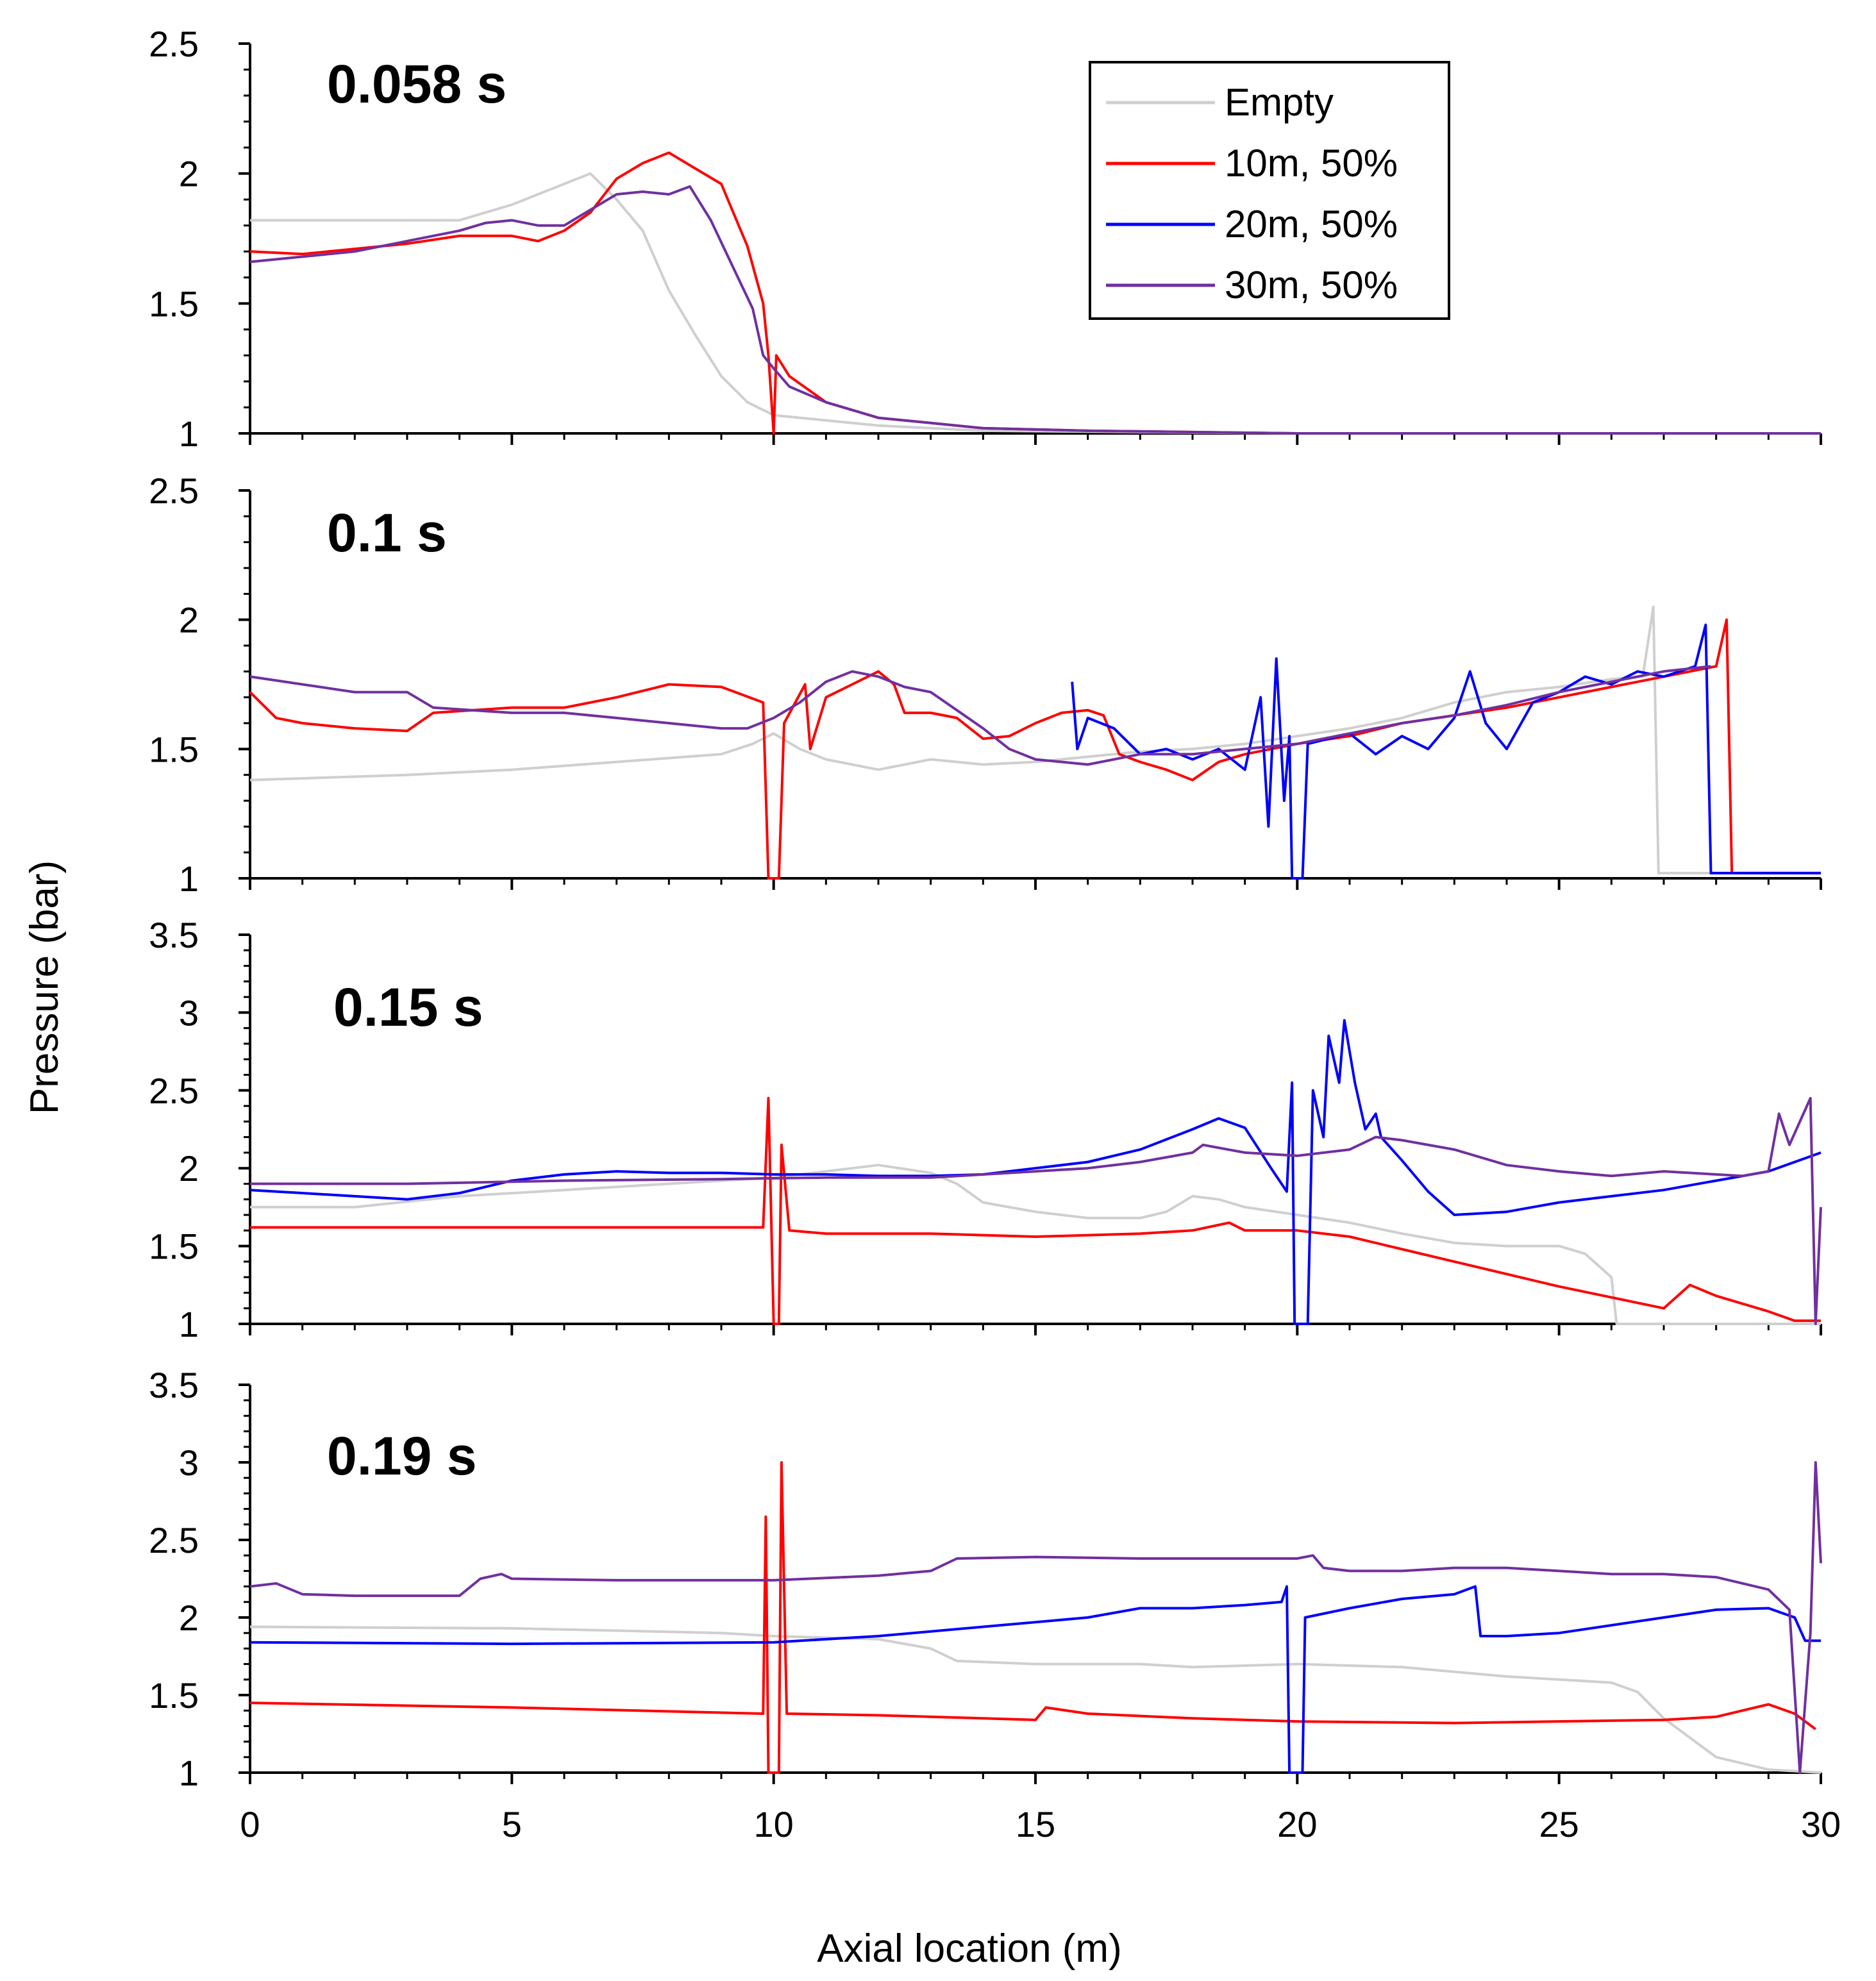  What do you see at coordinates (1311, 284) in the screenshot?
I see `legend-label-30m: 30m, 50%` at bounding box center [1311, 284].